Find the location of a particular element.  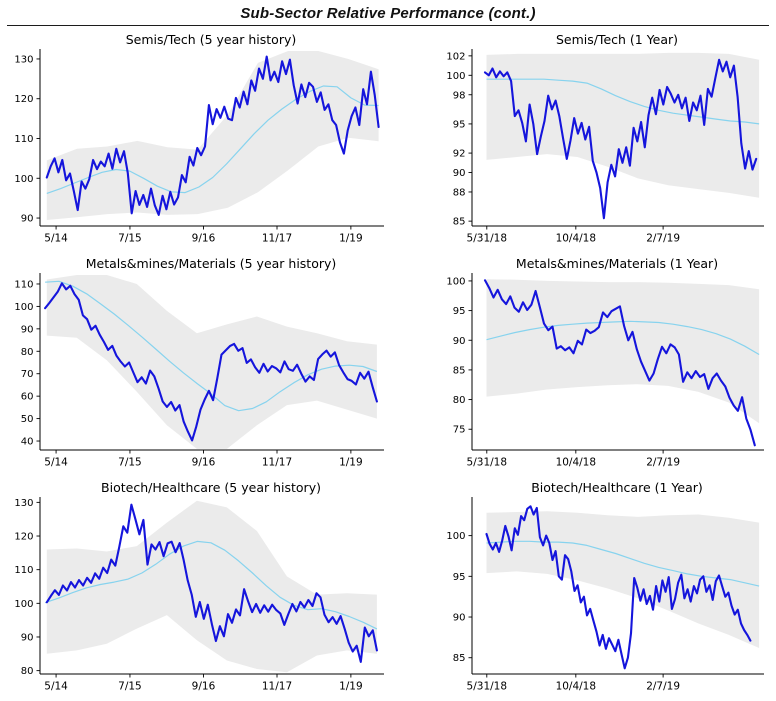

chart-title: Semis/Tech (5 year history) is located at coordinates (211, 39).